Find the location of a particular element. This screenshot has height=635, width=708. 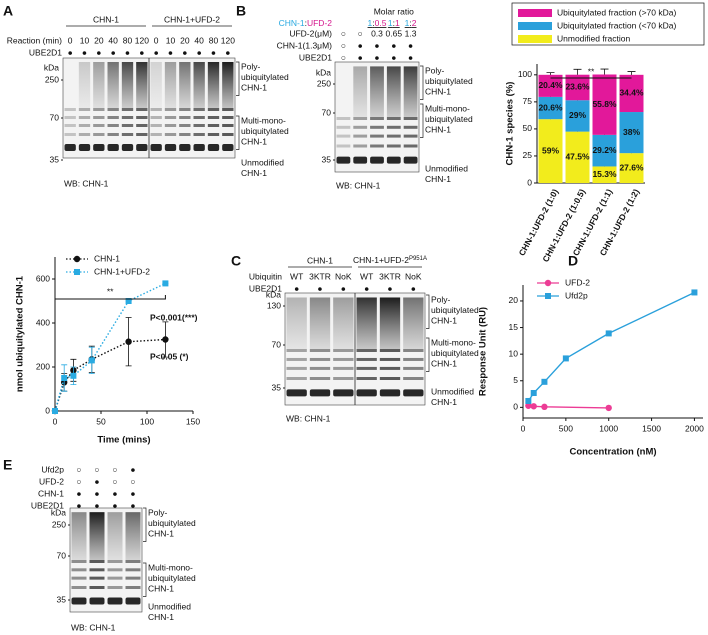

row-cell: NoK is located at coordinates (413, 276).